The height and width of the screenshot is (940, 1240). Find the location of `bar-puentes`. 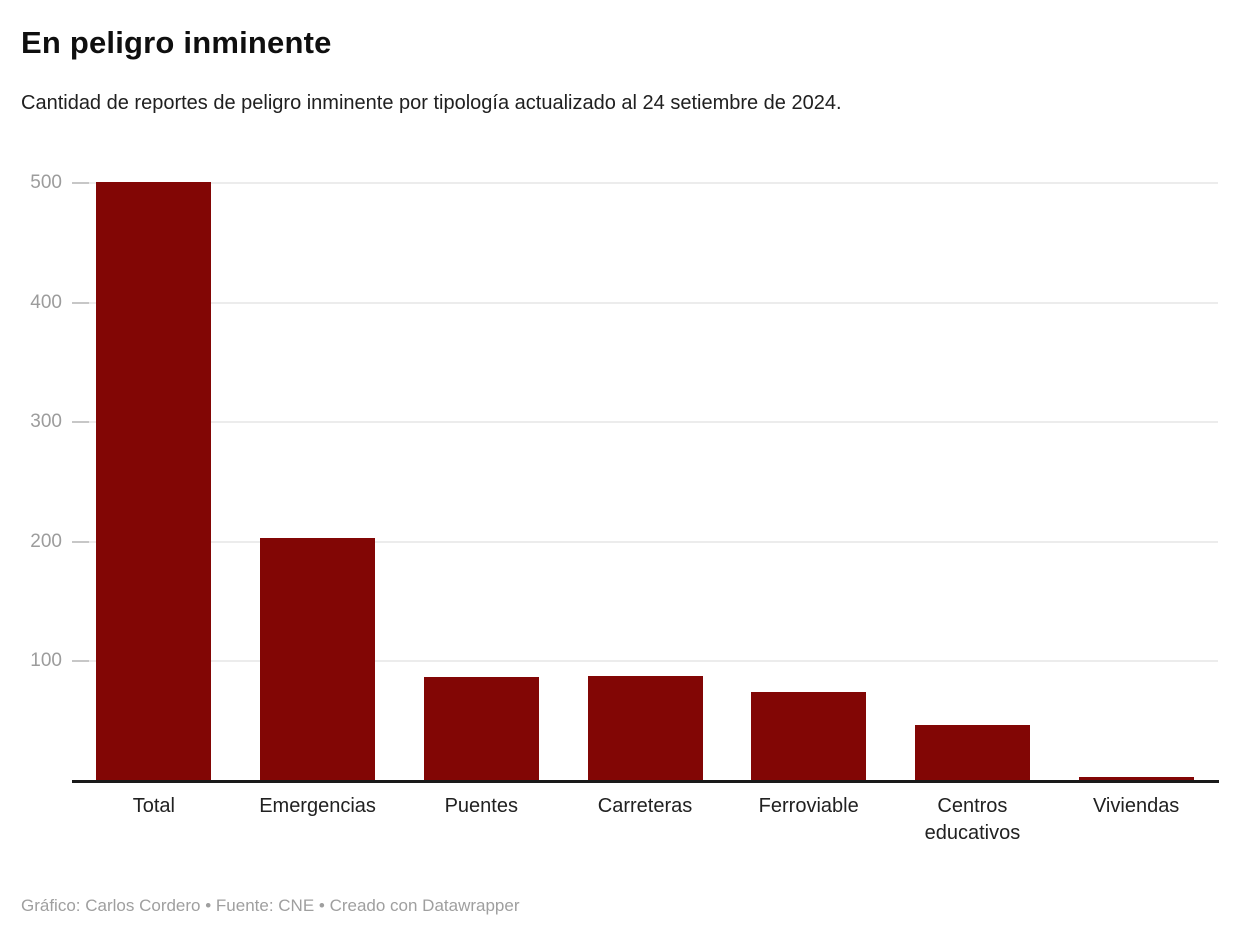

bar-puentes is located at coordinates (481, 729).